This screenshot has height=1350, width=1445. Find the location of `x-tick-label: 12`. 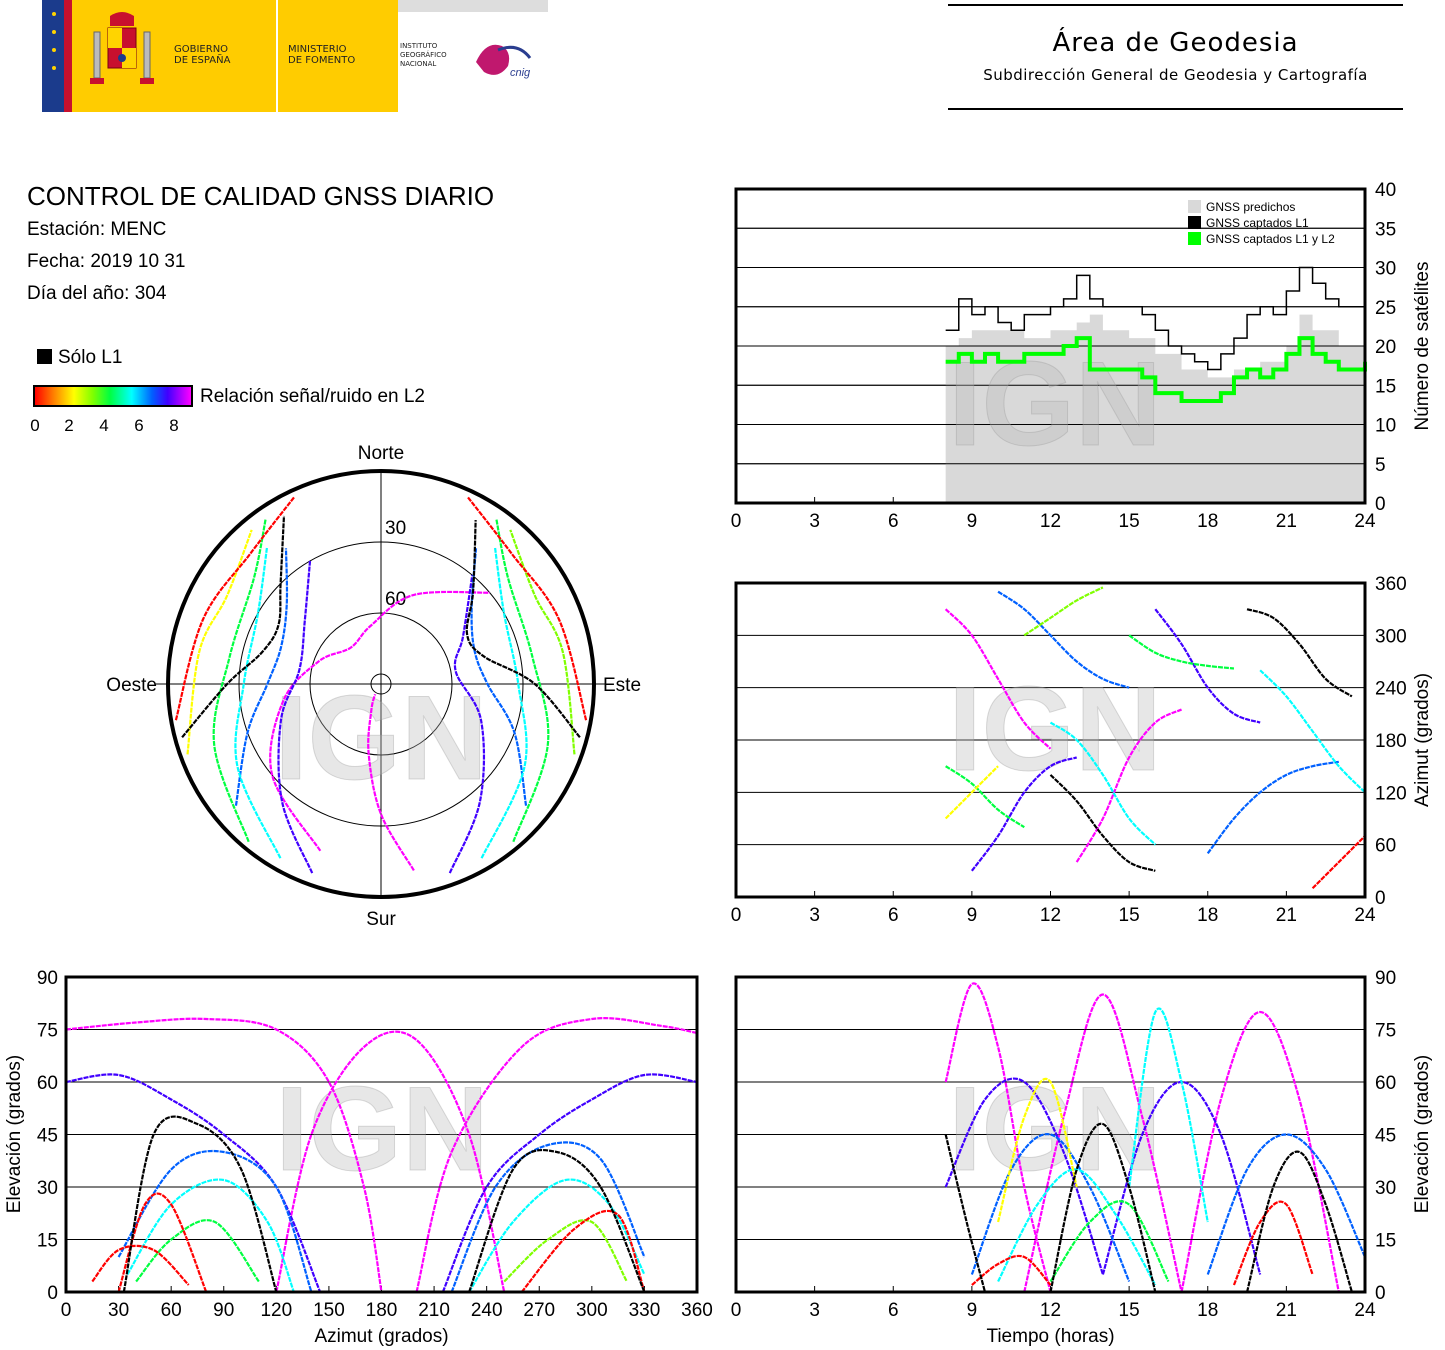

x-tick-label: 12 is located at coordinates (1050, 521).